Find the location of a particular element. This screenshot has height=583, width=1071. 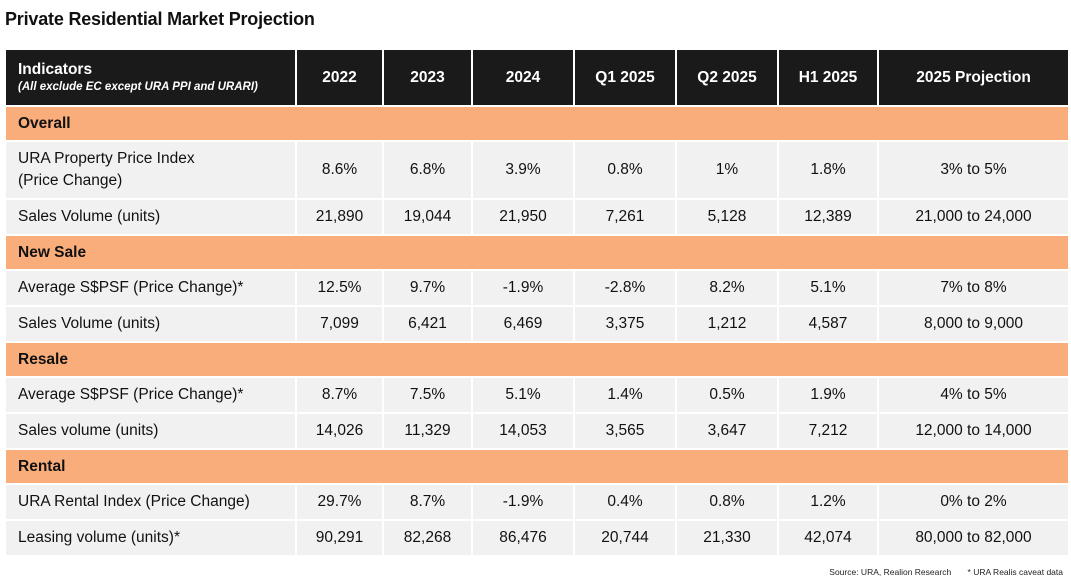

cell-2022: 29.7% is located at coordinates (339, 502).